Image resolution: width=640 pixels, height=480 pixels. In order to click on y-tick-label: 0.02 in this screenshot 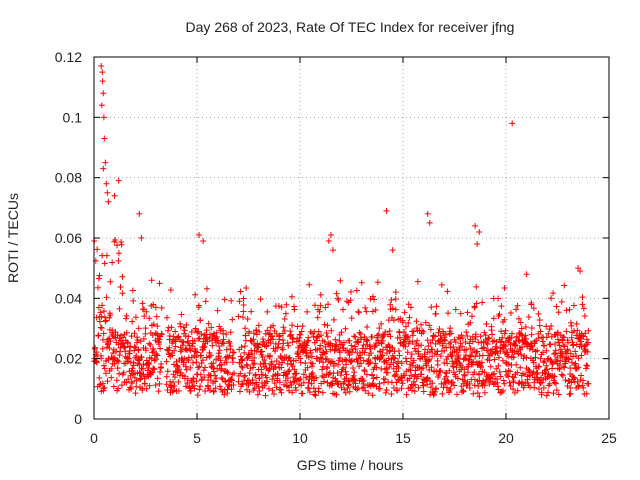, I will do `click(68, 359)`.